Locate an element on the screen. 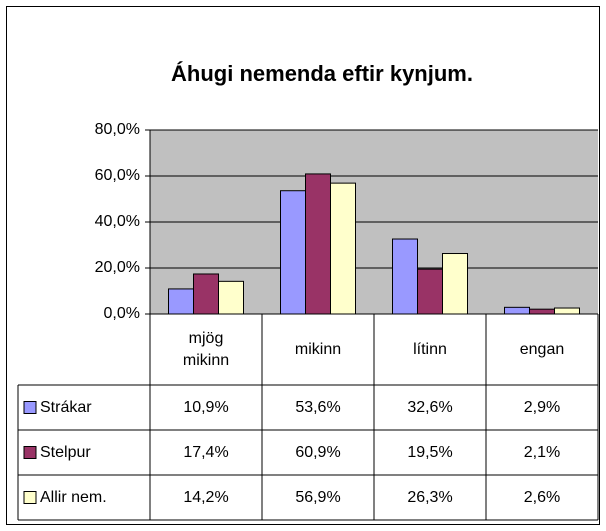 The height and width of the screenshot is (531, 606). x-tick-label-text: lítinn is located at coordinates (430, 349).